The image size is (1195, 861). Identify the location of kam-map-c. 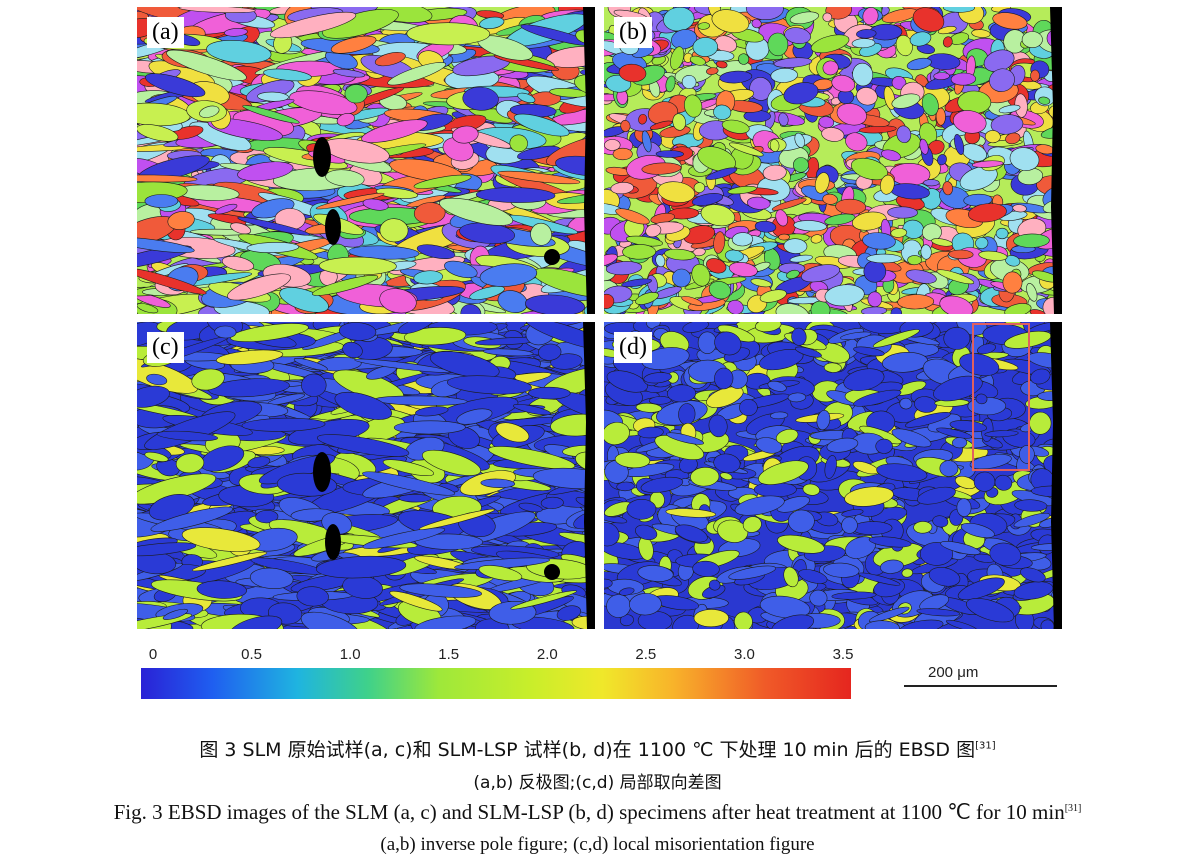
(366, 475).